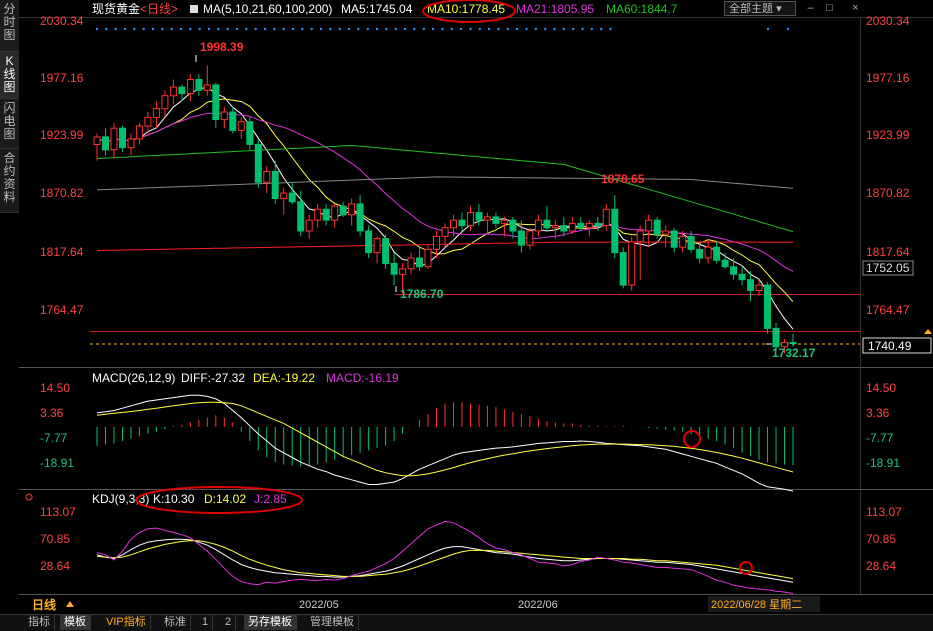 The height and width of the screenshot is (631, 933). I want to click on bottom-toolbar, so click(466, 622).